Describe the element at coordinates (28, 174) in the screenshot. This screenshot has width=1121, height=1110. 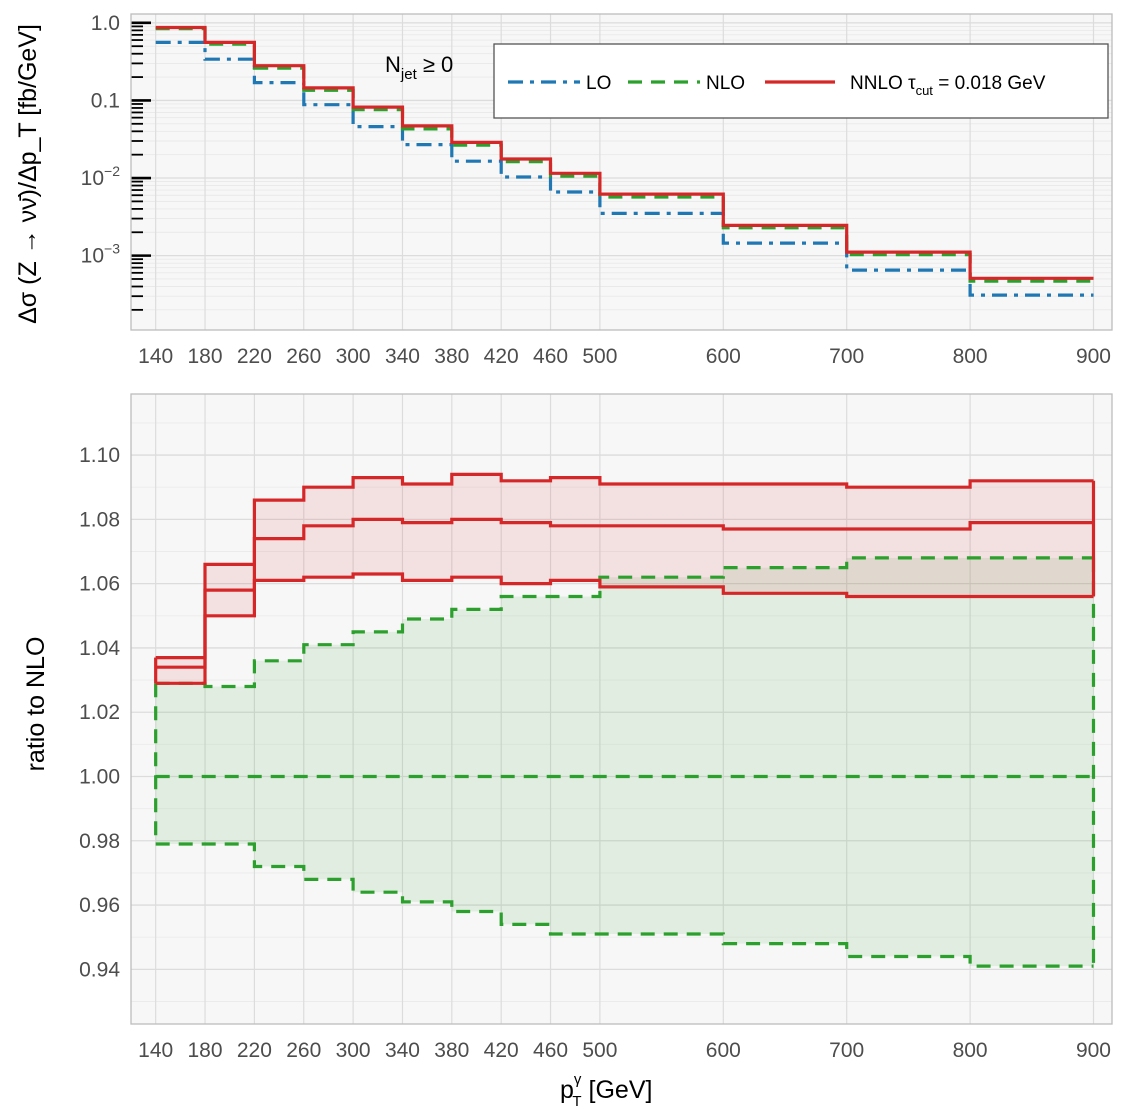
I see `top-y-axis-title: Δσ (Z → νν̄)/Δp_T [fb/GeV]` at that location.